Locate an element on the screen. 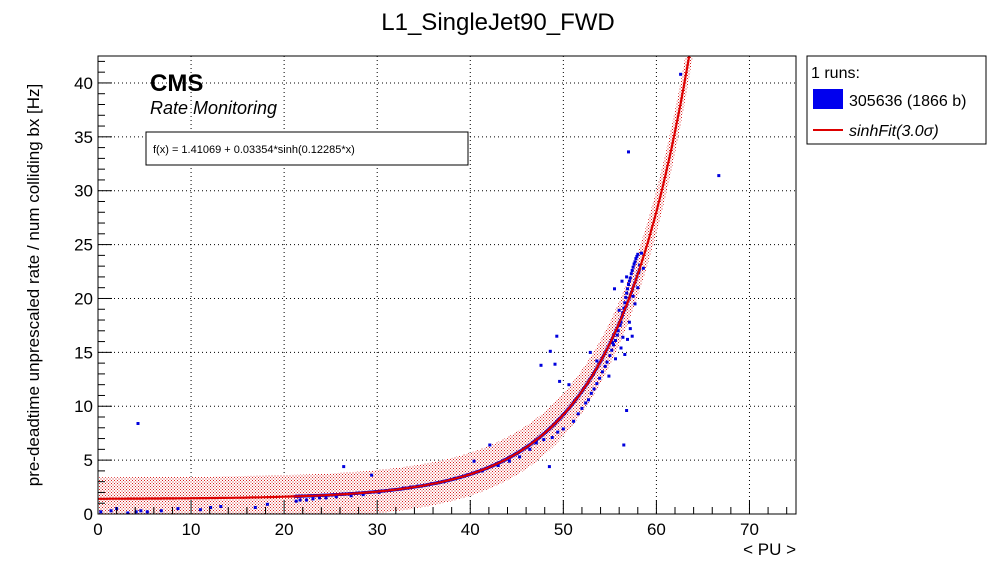 The width and height of the screenshot is (996, 572). x-tick-label: 20 is located at coordinates (284, 529).